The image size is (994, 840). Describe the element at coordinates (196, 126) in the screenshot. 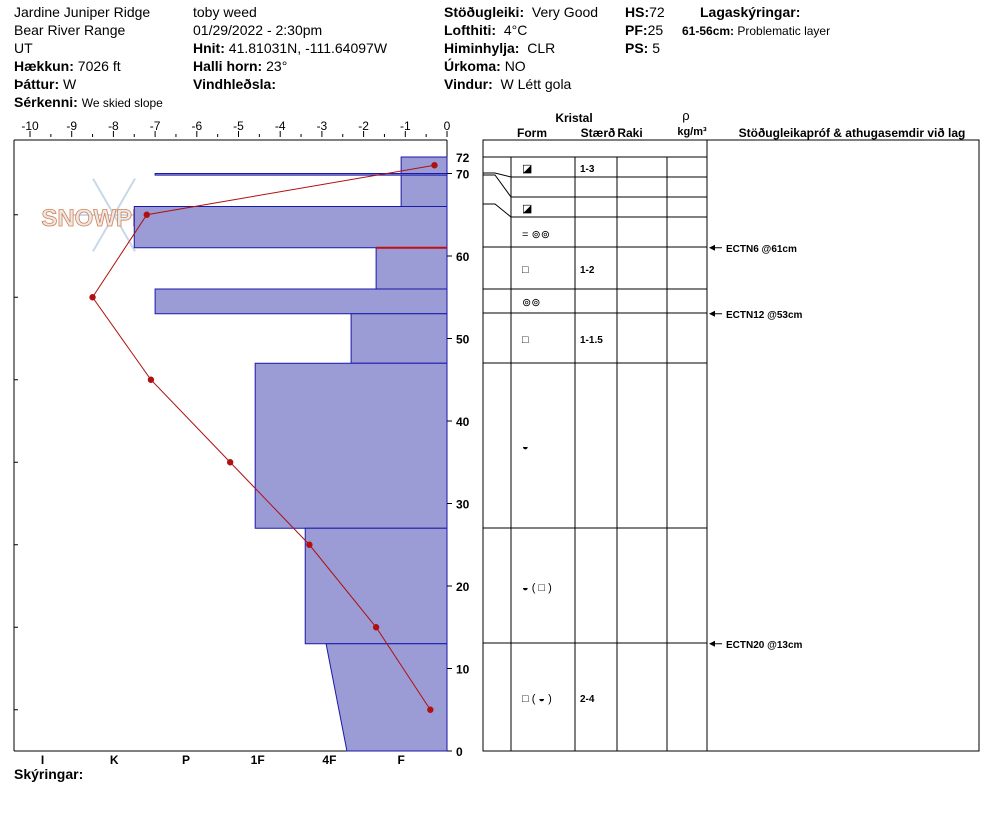

I see `temp-tick-label: -6` at that location.